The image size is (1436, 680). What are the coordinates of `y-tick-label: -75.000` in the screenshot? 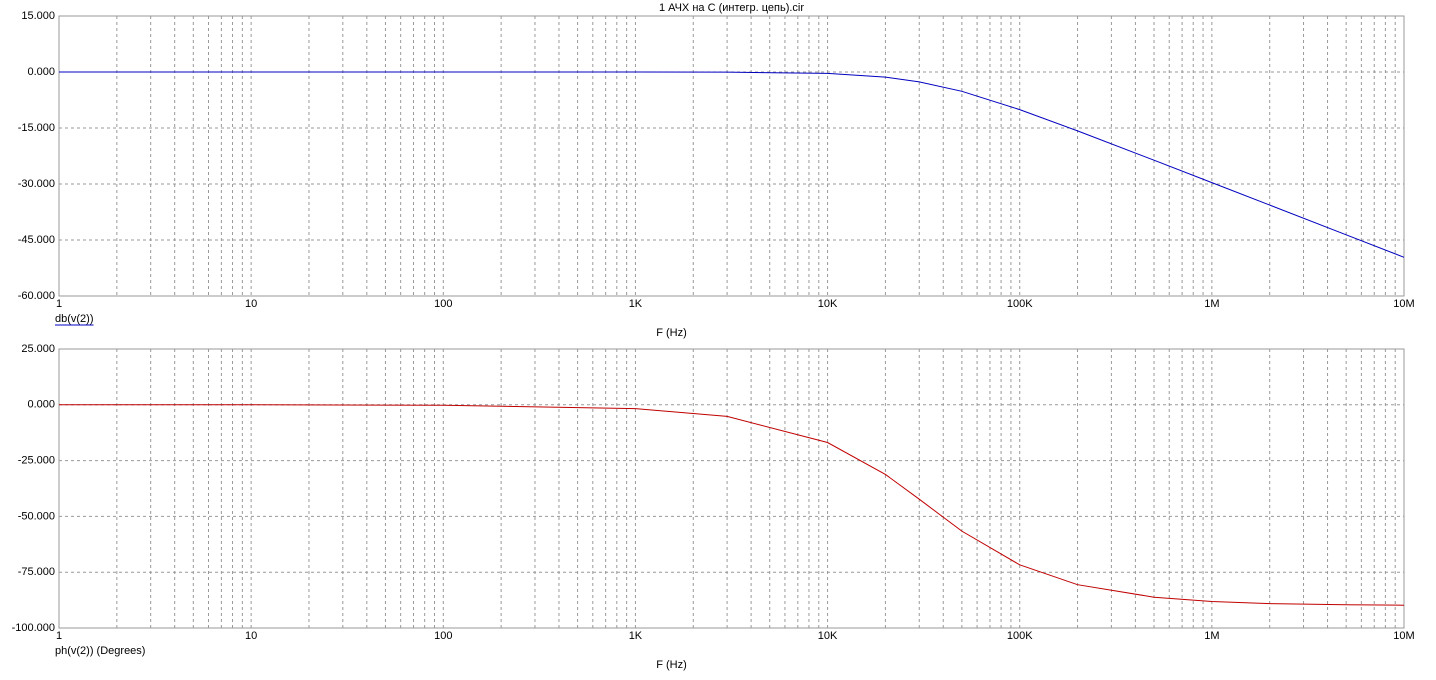 It's located at (36, 572).